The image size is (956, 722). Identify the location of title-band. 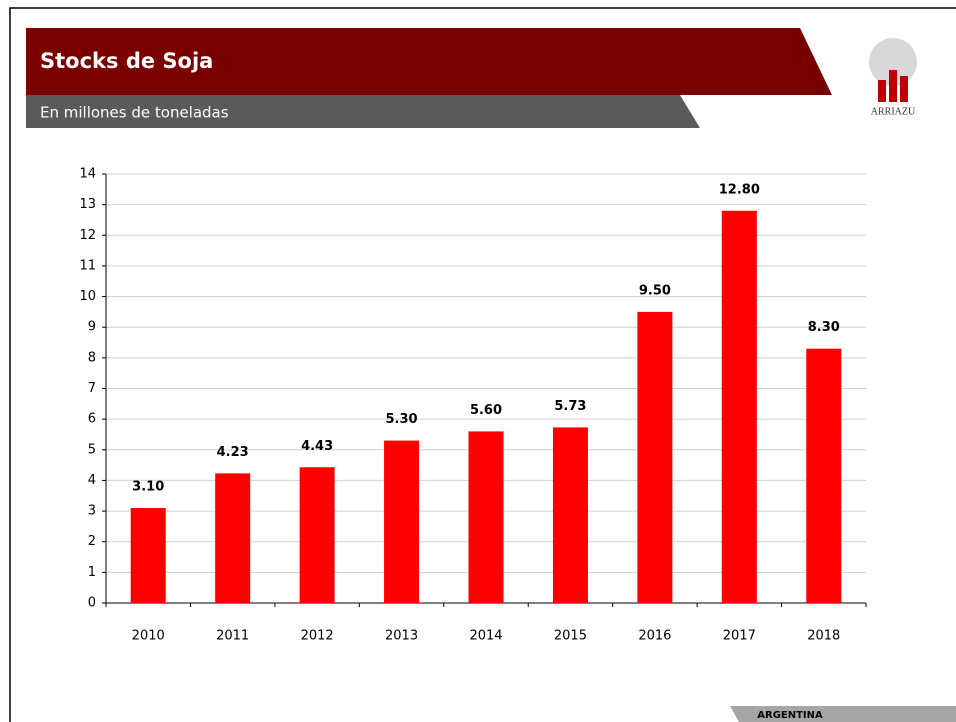
(429, 61).